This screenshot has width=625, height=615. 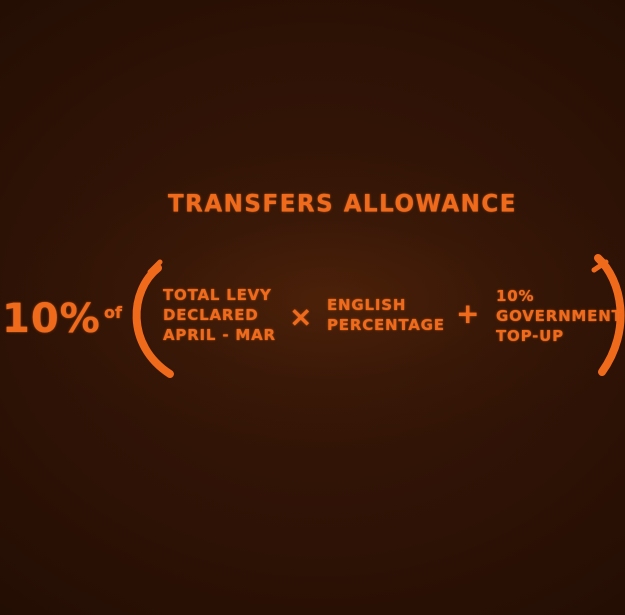 I want to click on left-bracket, so click(x=153, y=321).